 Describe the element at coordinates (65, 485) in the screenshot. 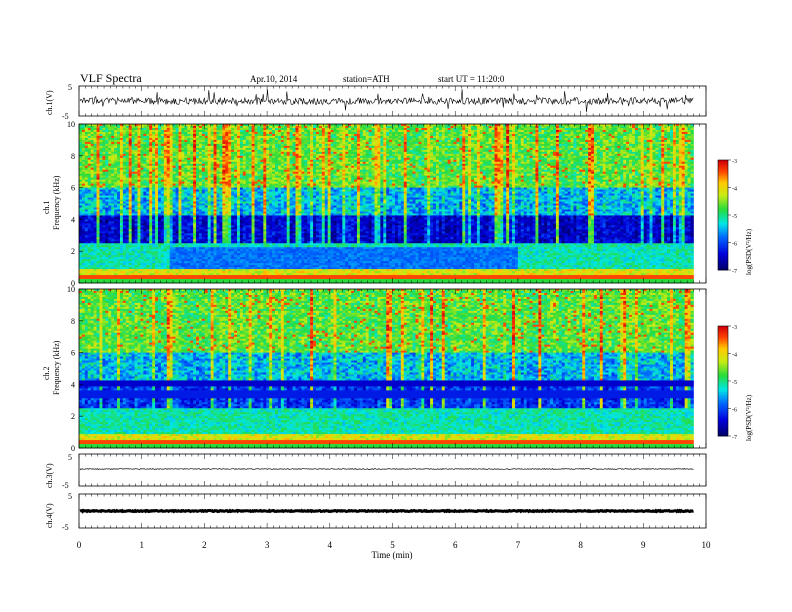

I see `ch3-ytick-bottom: -5` at that location.